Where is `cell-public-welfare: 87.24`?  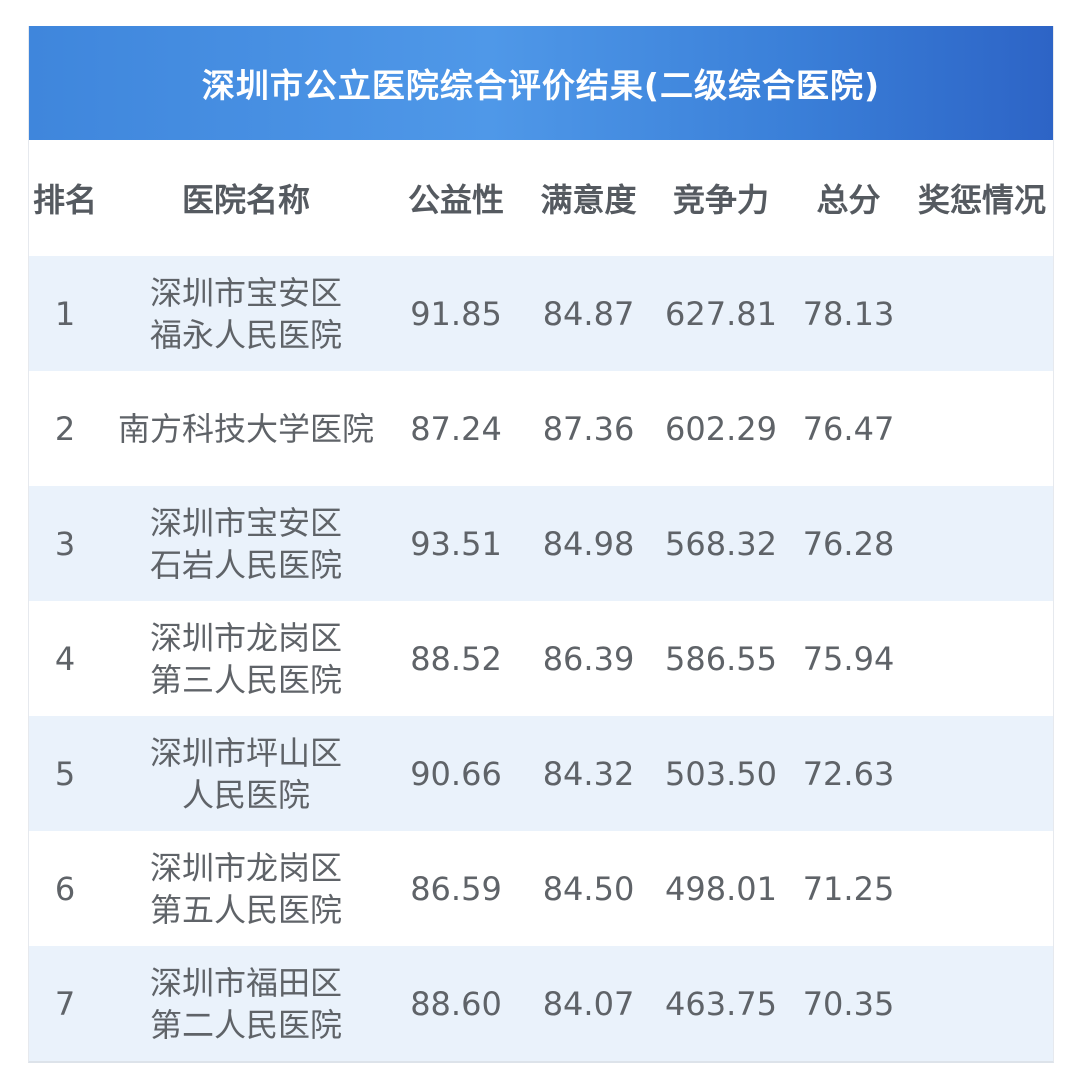 cell-public-welfare: 87.24 is located at coordinates (456, 428).